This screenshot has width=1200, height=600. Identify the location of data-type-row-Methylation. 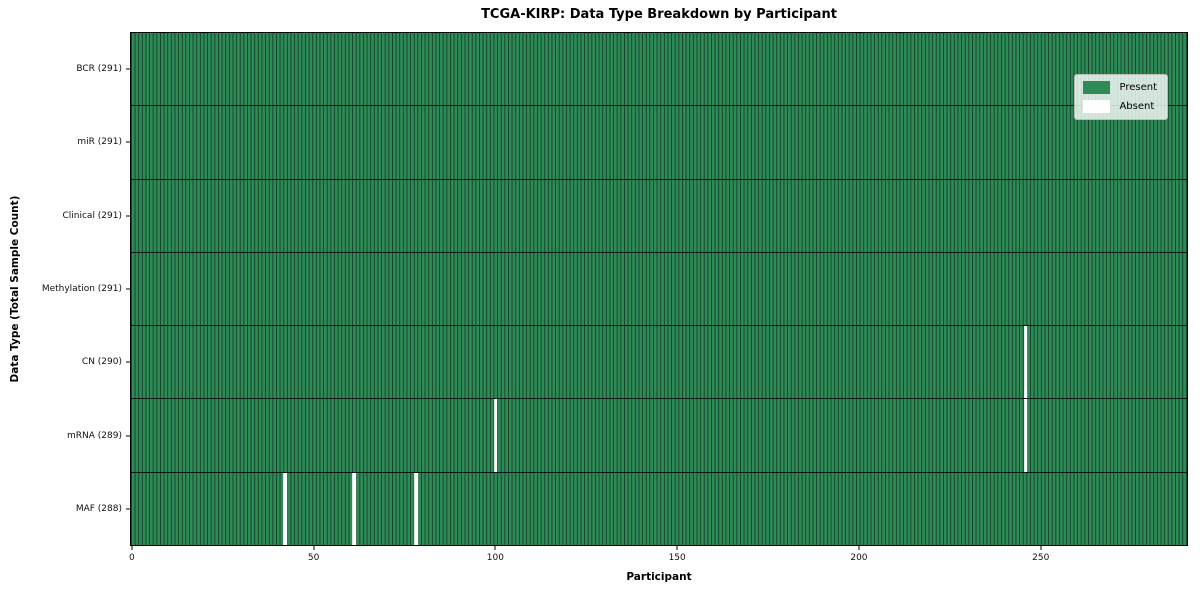
(659, 289).